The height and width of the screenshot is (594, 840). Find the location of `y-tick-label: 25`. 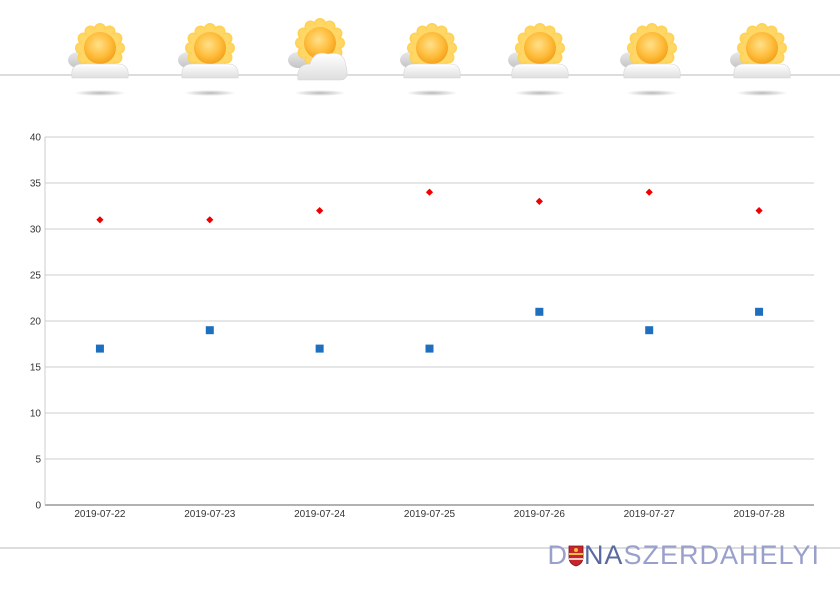

y-tick-label: 25 is located at coordinates (36, 276).